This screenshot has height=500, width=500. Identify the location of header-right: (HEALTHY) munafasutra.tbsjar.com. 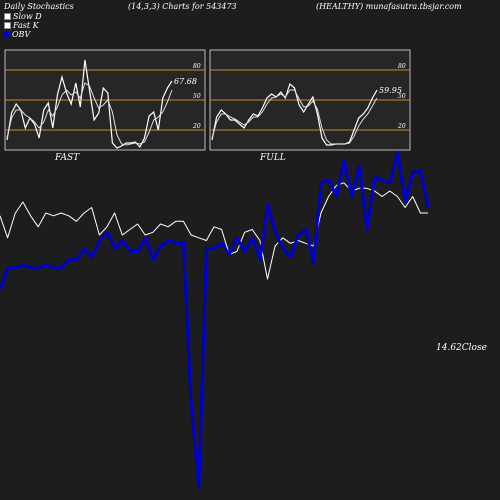
(389, 6).